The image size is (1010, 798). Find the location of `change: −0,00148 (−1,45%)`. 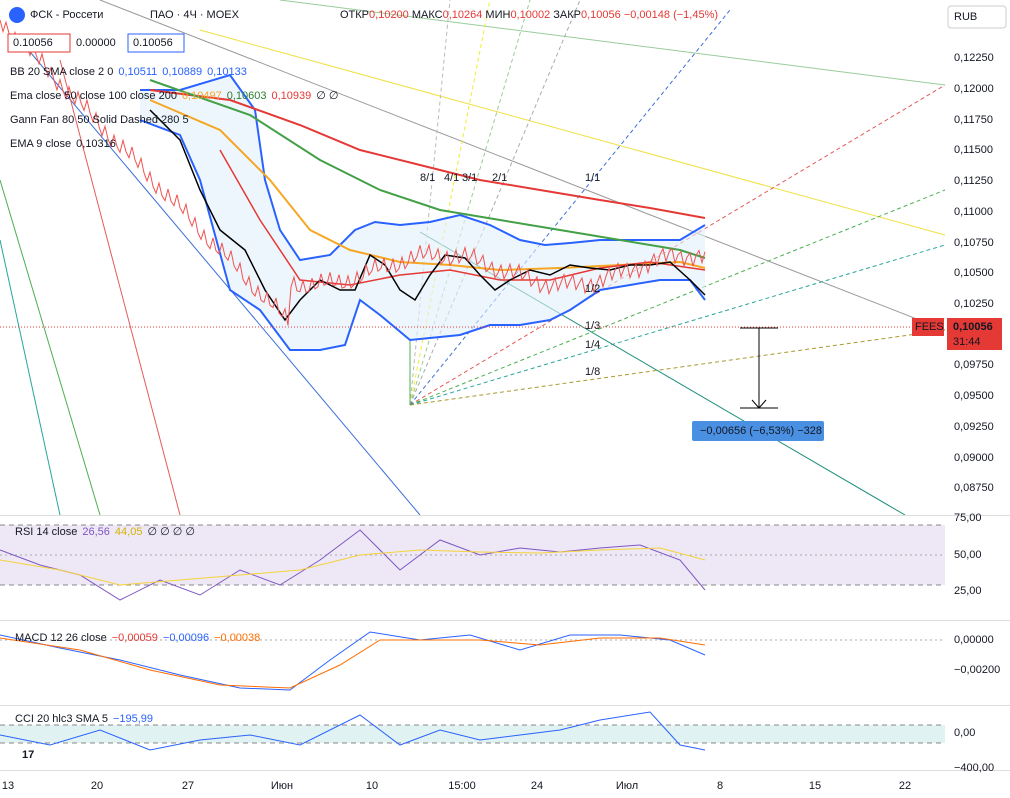

change: −0,00148 (−1,45%) is located at coordinates (671, 15).